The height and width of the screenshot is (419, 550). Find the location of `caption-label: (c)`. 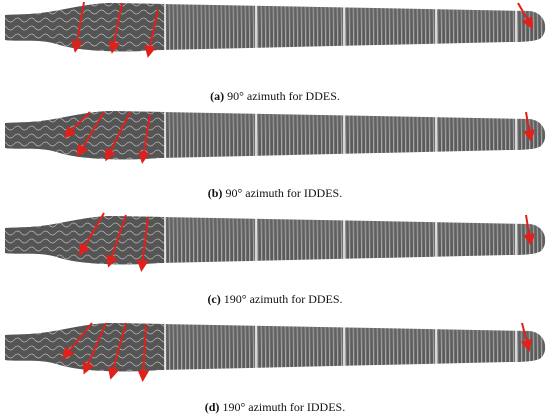

caption-label: (c) is located at coordinates (214, 299).